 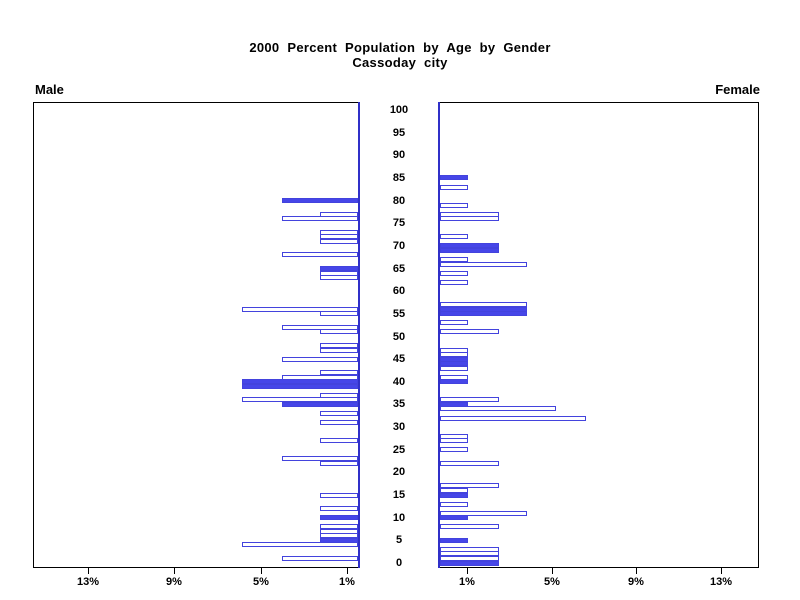 What do you see at coordinates (399, 495) in the screenshot?
I see `age-axis-label-15: 15` at bounding box center [399, 495].